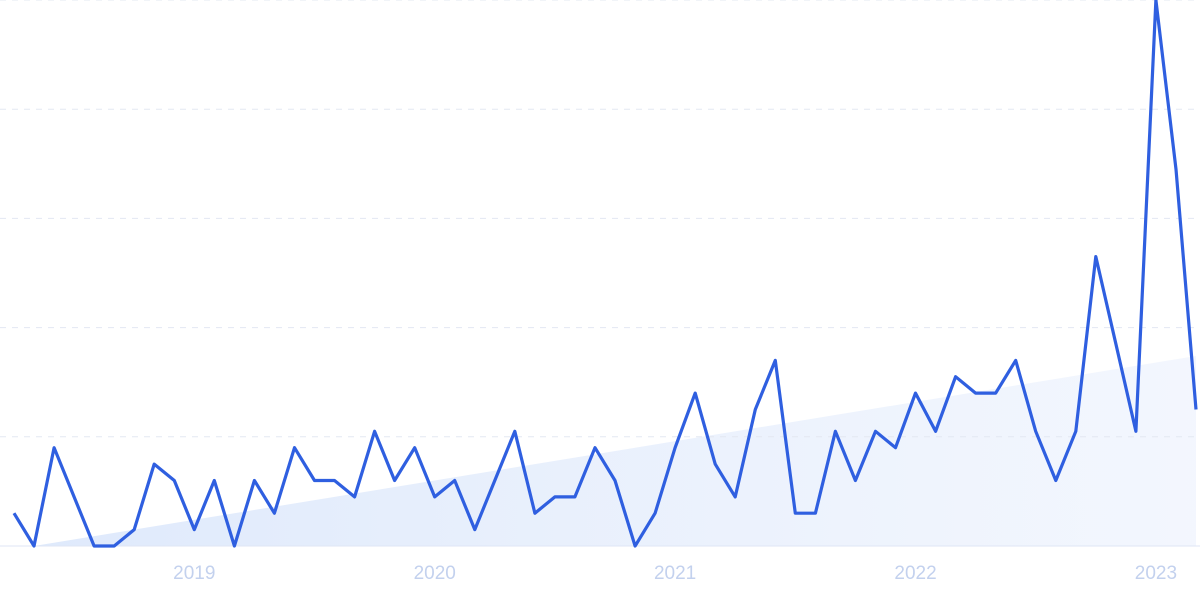 Image resolution: width=1200 pixels, height=599 pixels. What do you see at coordinates (194, 573) in the screenshot?
I see `x-tick-label: 2019` at bounding box center [194, 573].